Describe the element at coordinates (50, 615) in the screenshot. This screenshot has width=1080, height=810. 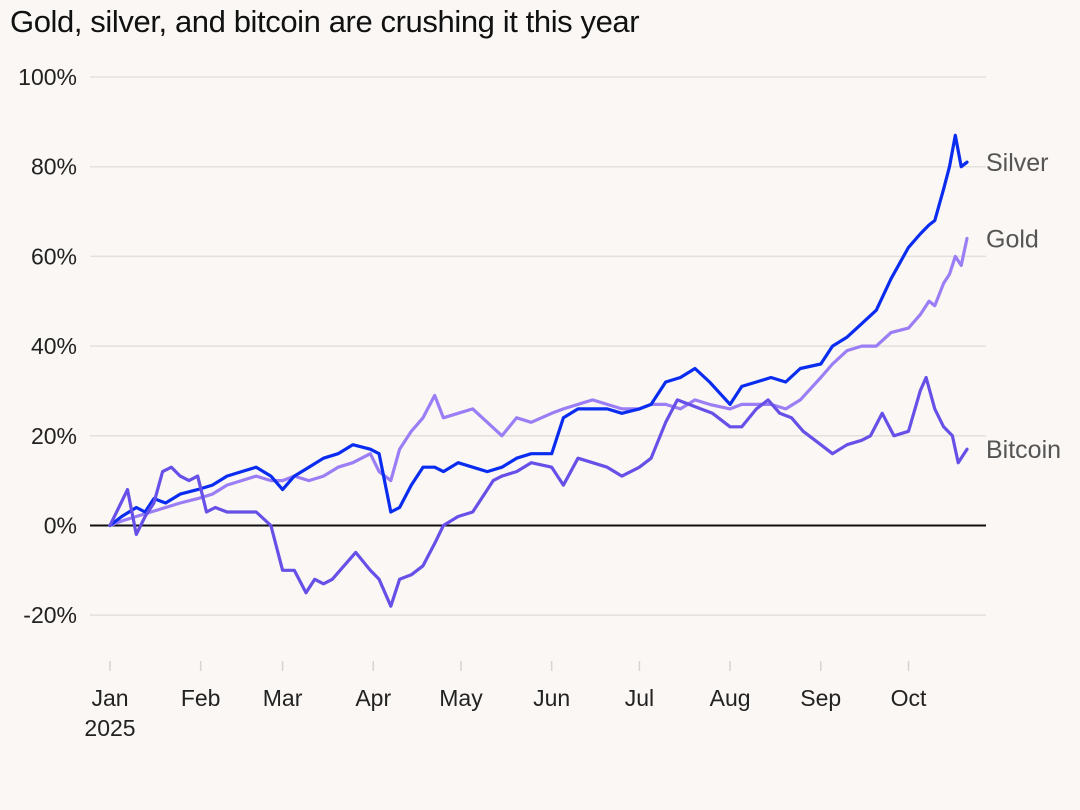
I see `y-tick-label: -20%` at that location.